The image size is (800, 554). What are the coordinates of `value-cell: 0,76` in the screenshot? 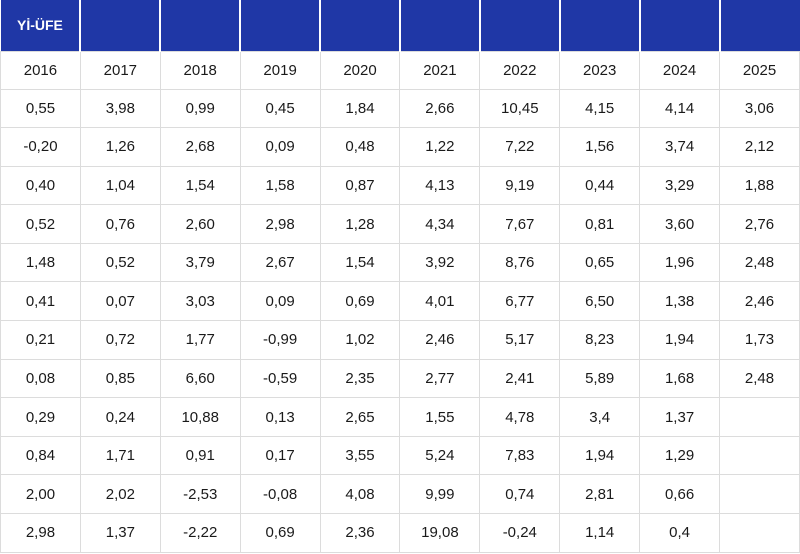 It's located at (120, 224).